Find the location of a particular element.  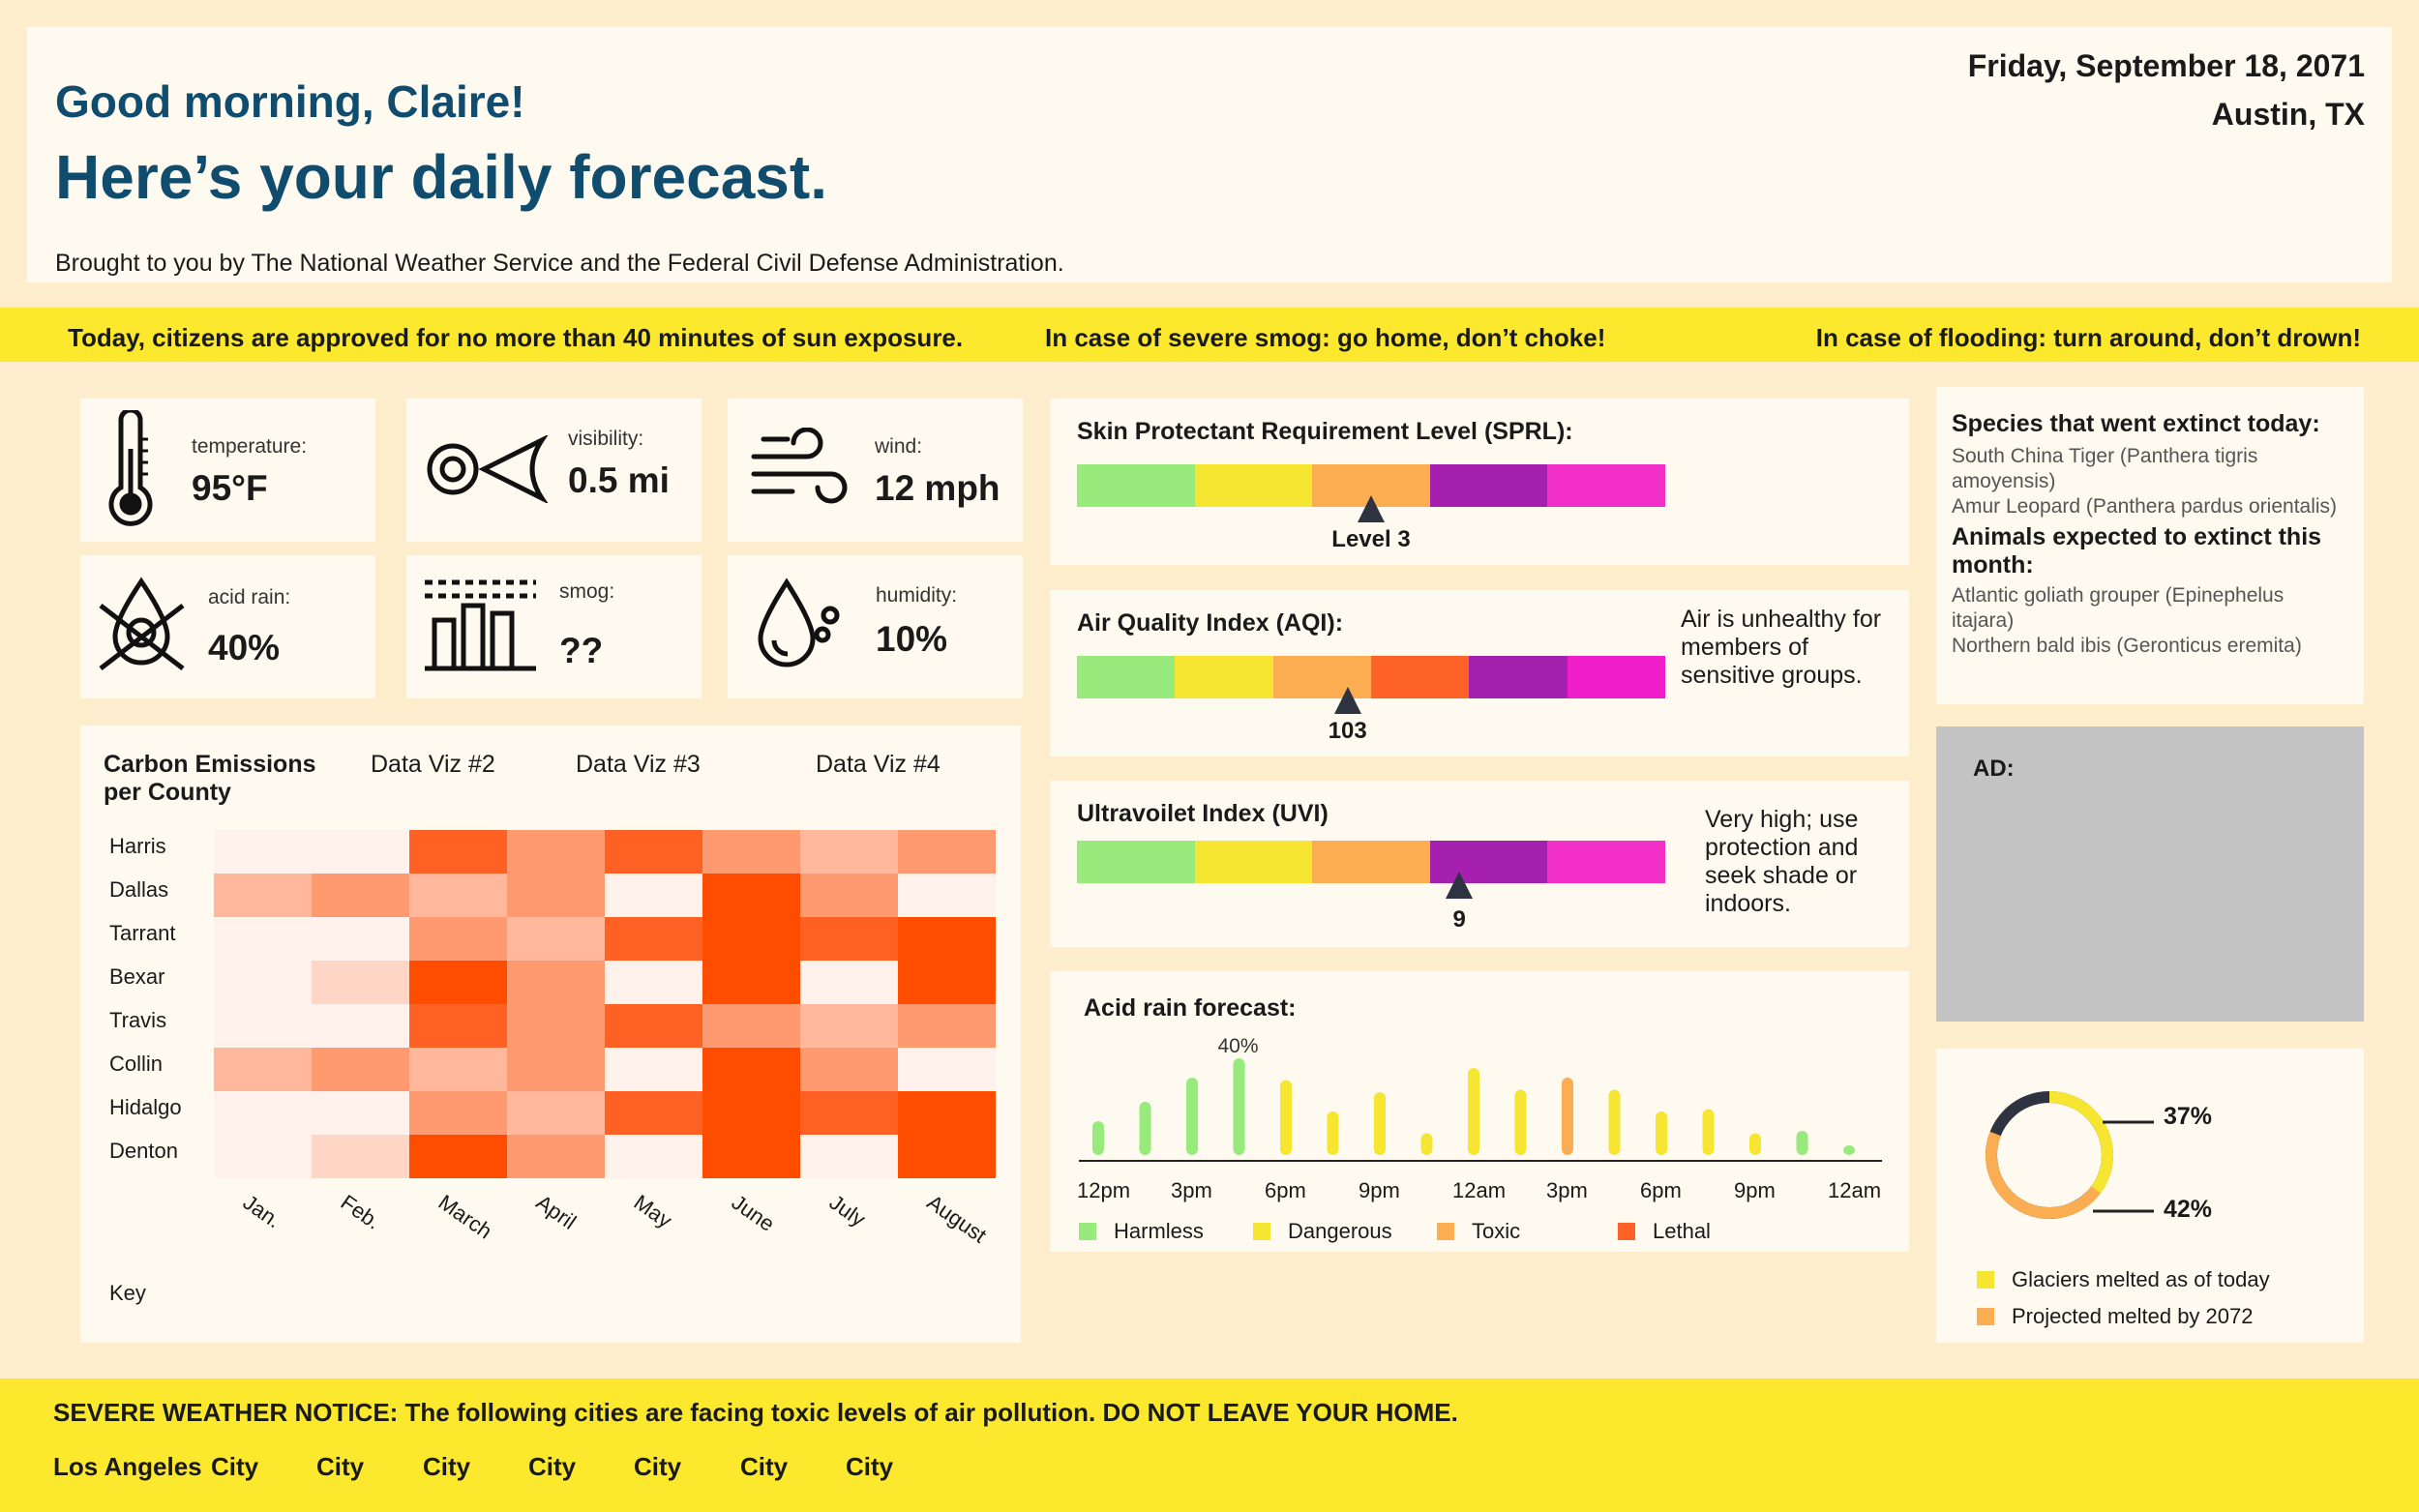

temperature-label: temperature: is located at coordinates (250, 446).